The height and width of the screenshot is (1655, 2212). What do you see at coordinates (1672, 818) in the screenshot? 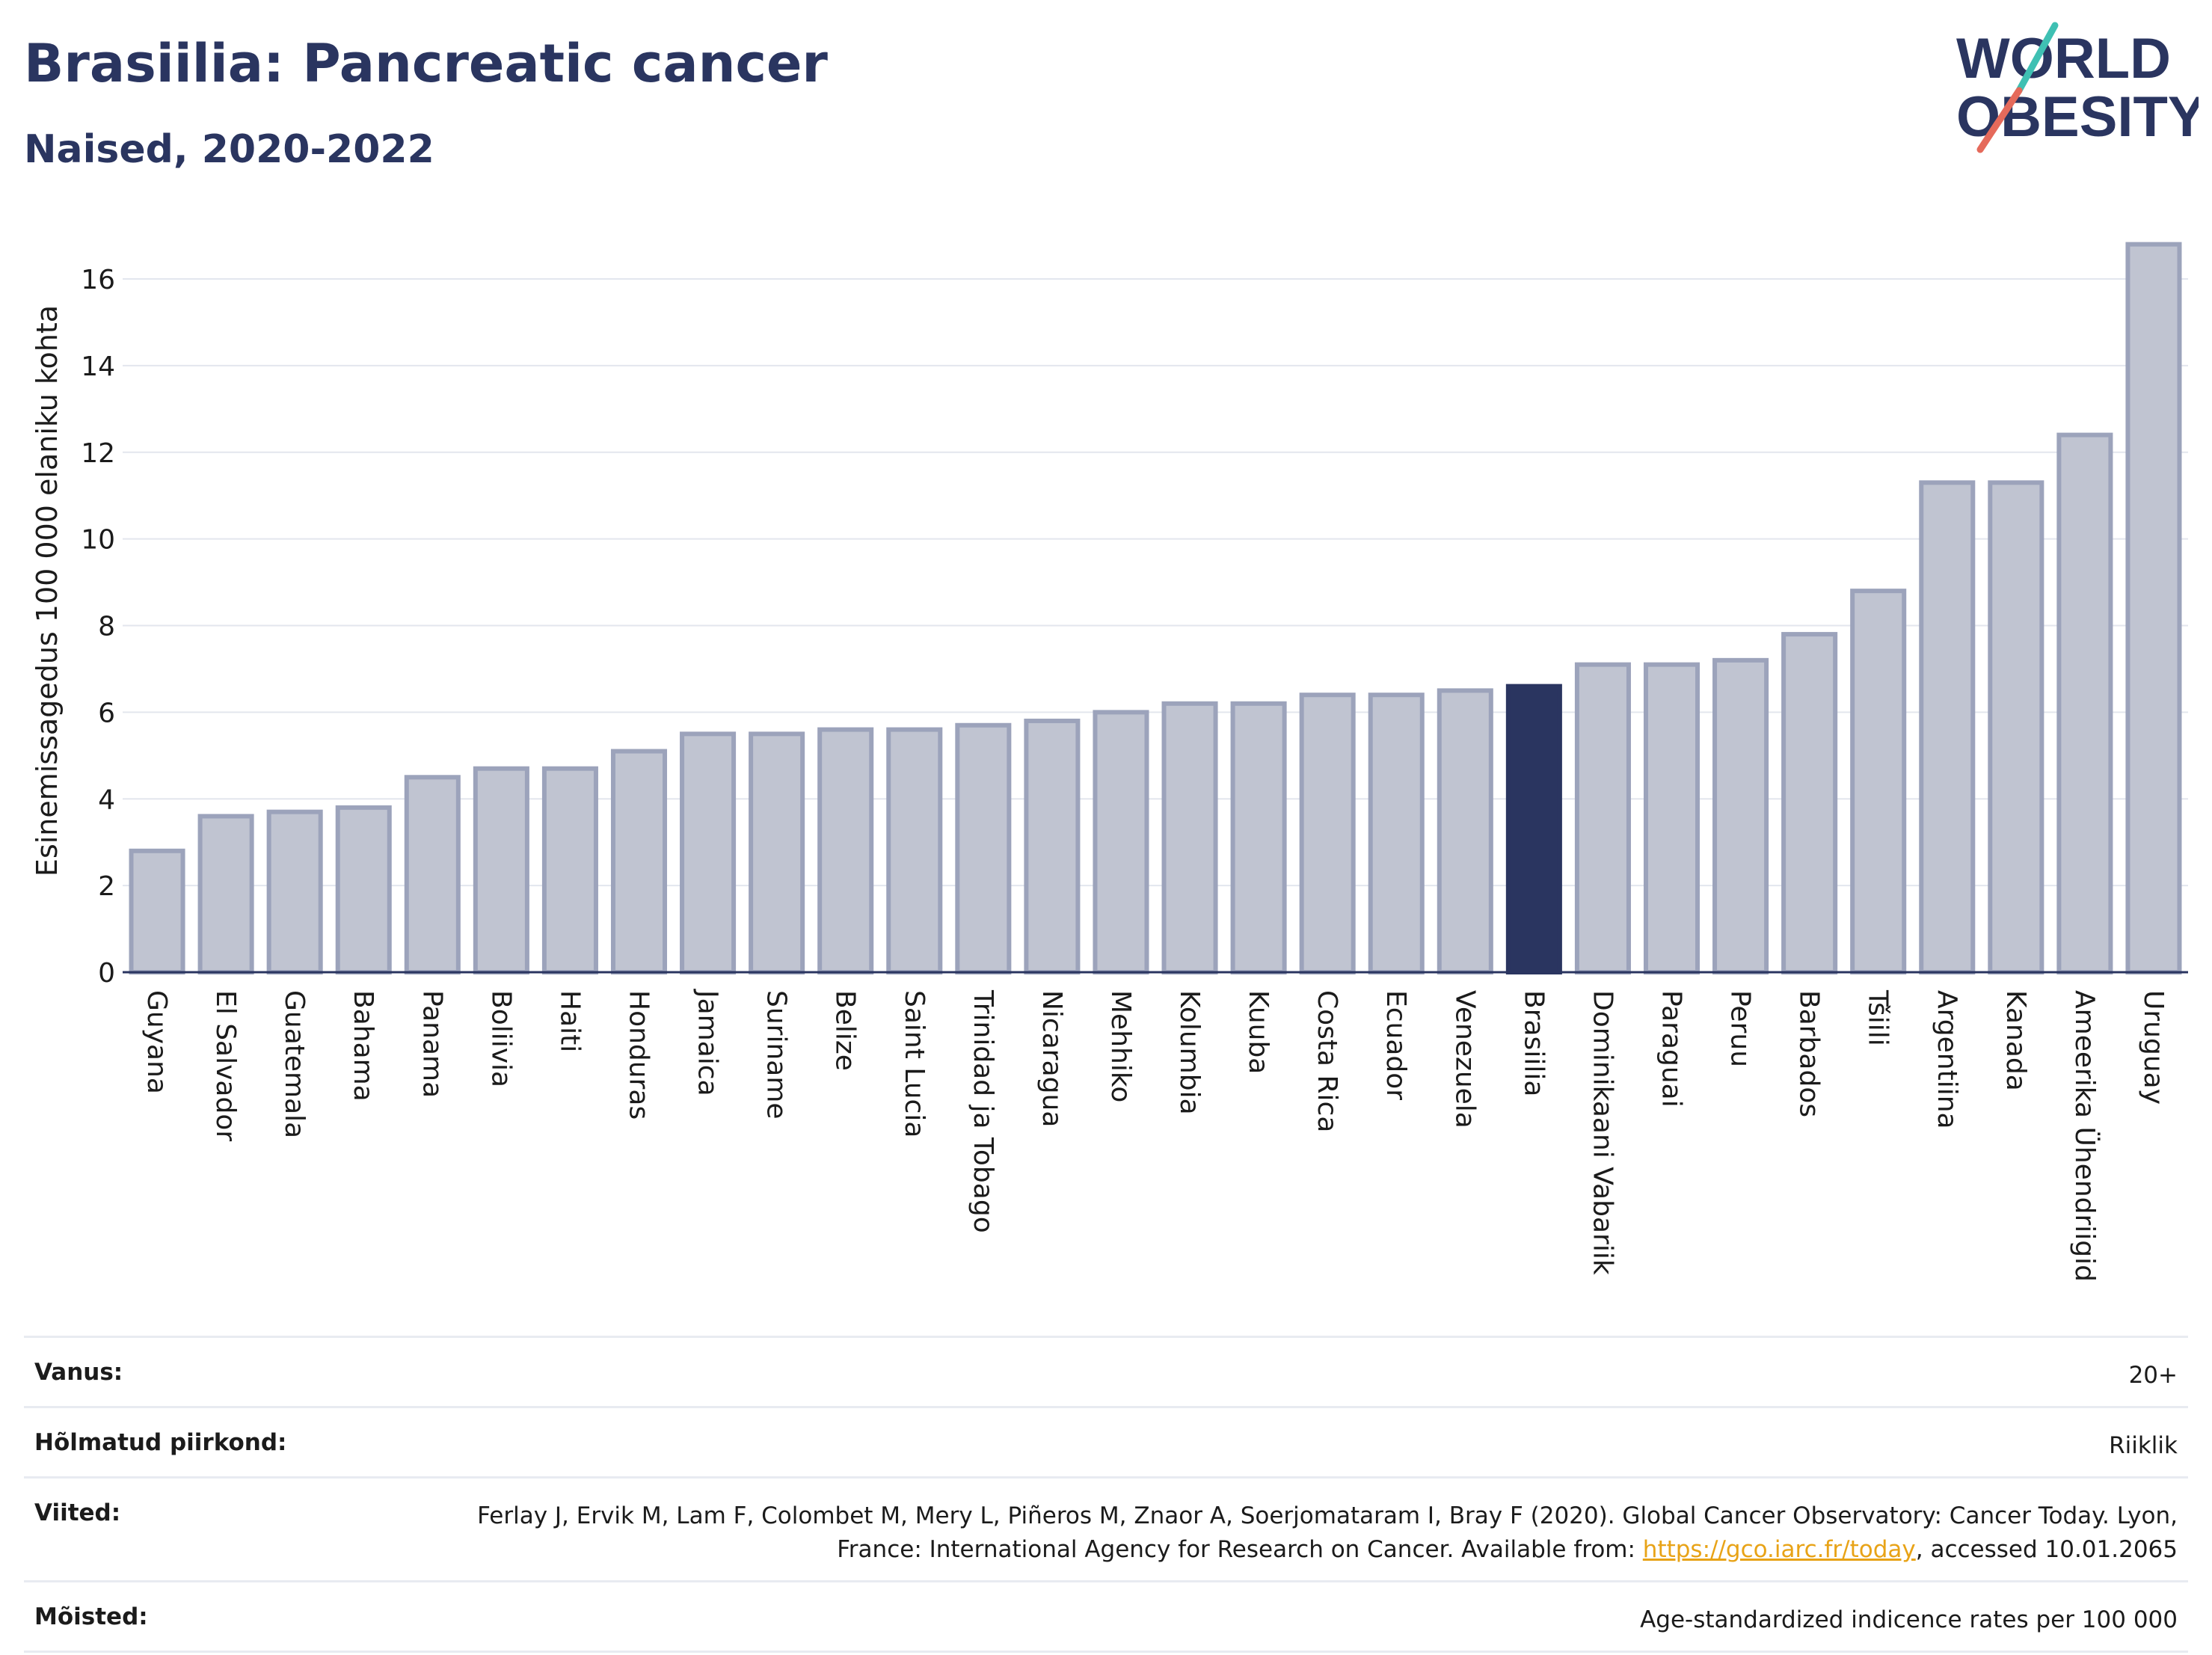
I see `bar-paraguai` at bounding box center [1672, 818].